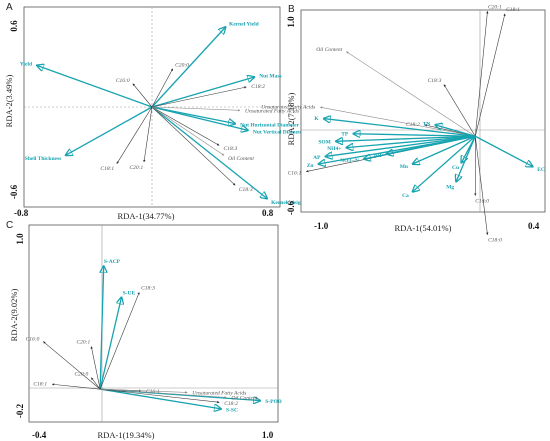  Describe the element at coordinates (405, 196) in the screenshot. I see `vector-label: Ca` at that location.